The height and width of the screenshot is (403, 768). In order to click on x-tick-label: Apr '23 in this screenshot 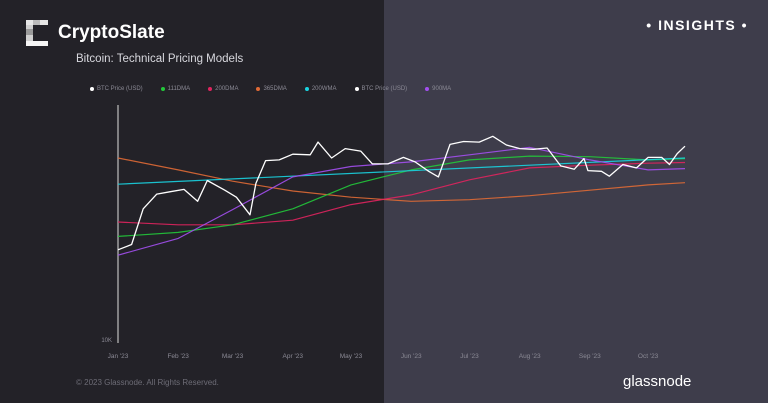, I will do `click(293, 356)`.